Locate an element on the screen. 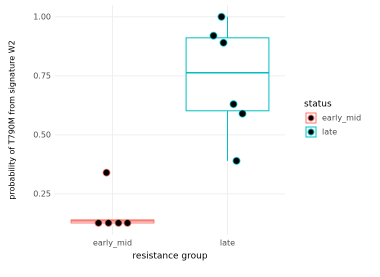  y-tick-label: 0.50 is located at coordinates (42, 134).